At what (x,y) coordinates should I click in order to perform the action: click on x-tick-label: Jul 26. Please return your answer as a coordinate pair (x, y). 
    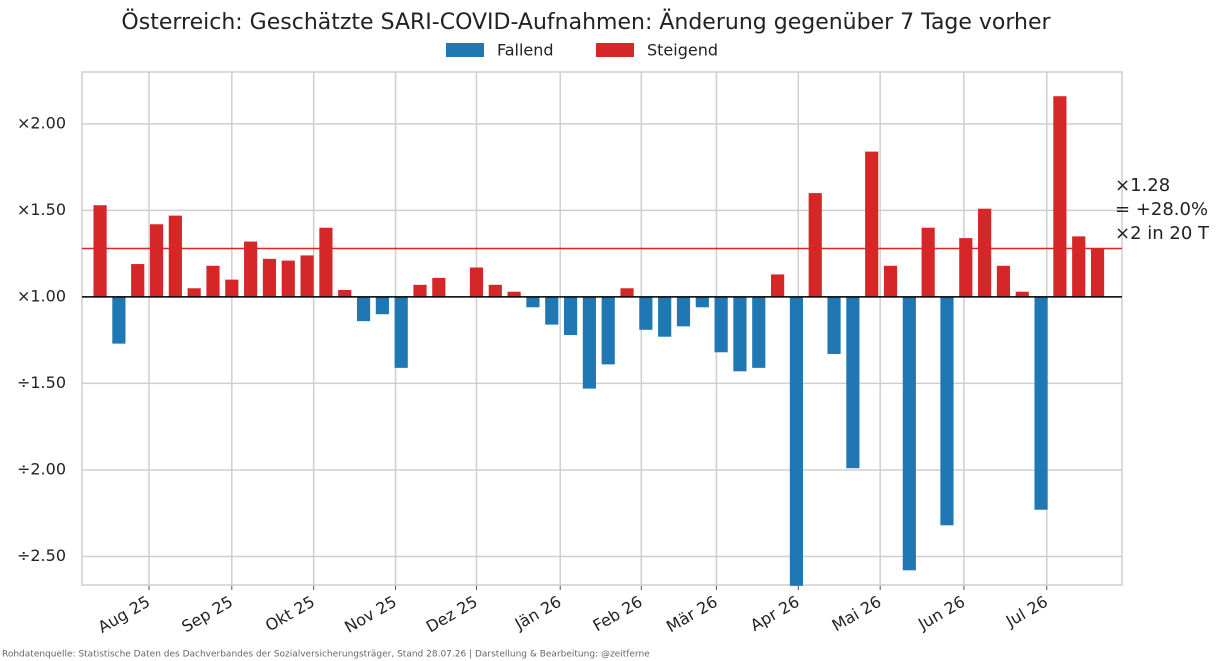
    Looking at the image, I should click on (1026, 611).